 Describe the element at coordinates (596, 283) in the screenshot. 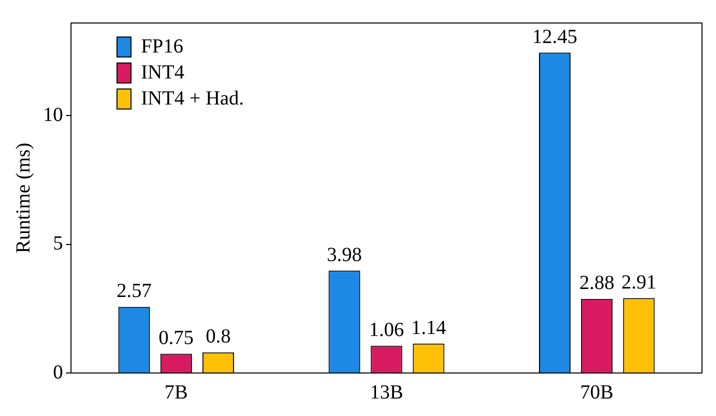

I see `data-label: 2.88` at that location.